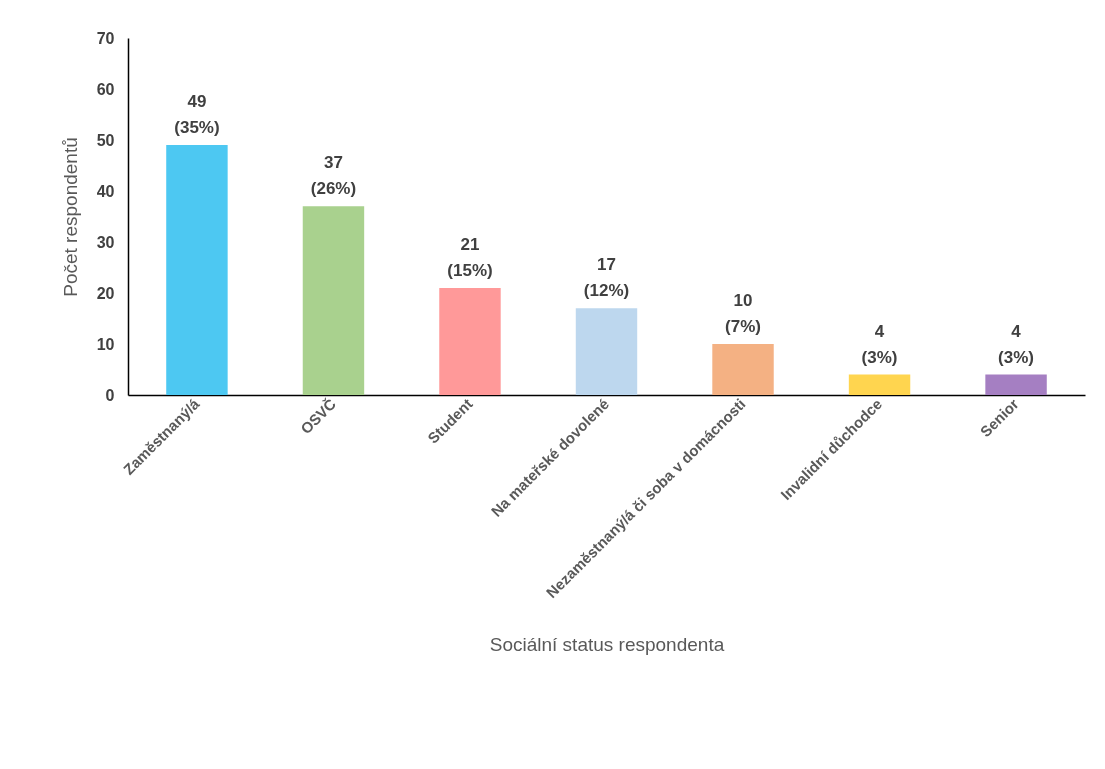 The width and height of the screenshot is (1105, 769). I want to click on y-tick-label: 10, so click(105, 344).